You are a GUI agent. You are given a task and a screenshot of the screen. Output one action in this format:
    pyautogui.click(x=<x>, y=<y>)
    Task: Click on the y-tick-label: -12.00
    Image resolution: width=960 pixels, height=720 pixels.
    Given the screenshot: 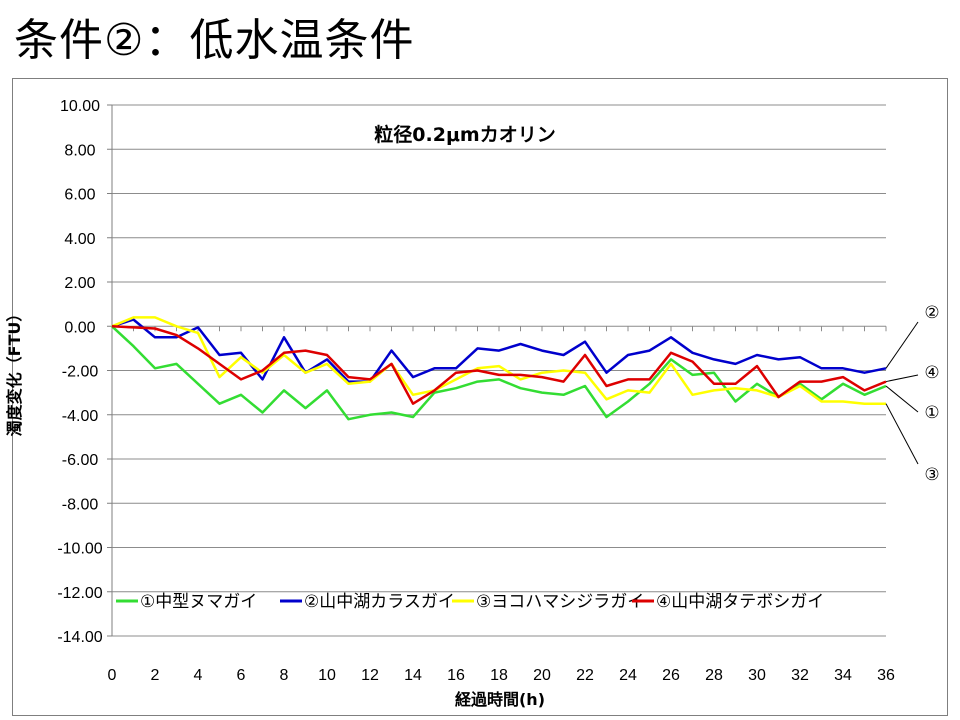 What is the action you would take?
    pyautogui.click(x=79, y=593)
    